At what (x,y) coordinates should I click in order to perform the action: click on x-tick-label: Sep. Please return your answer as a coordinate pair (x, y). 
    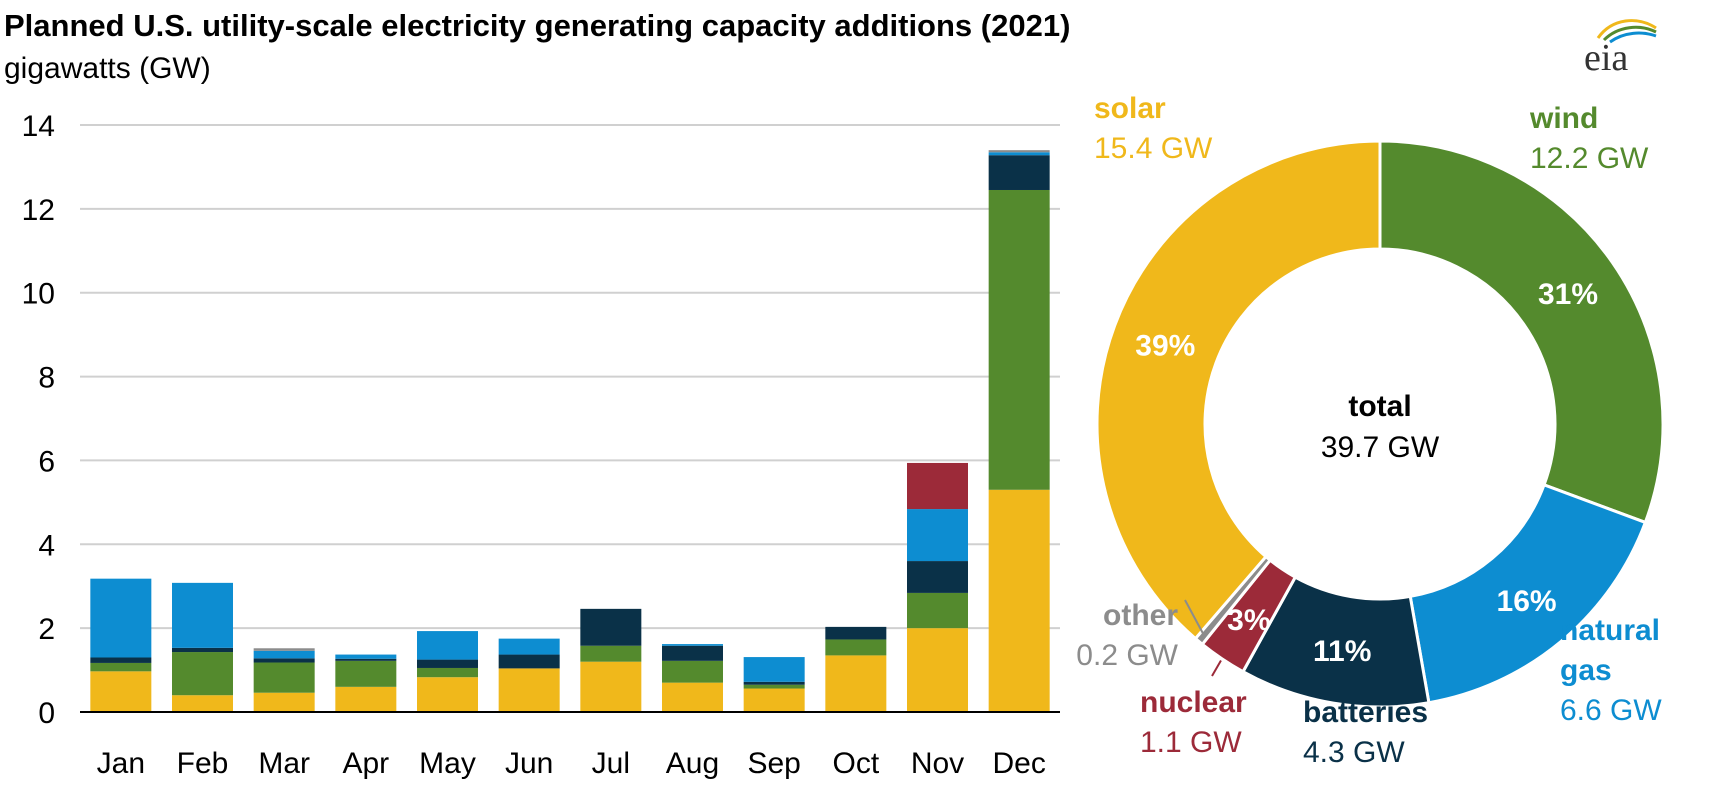
    Looking at the image, I should click on (773, 763).